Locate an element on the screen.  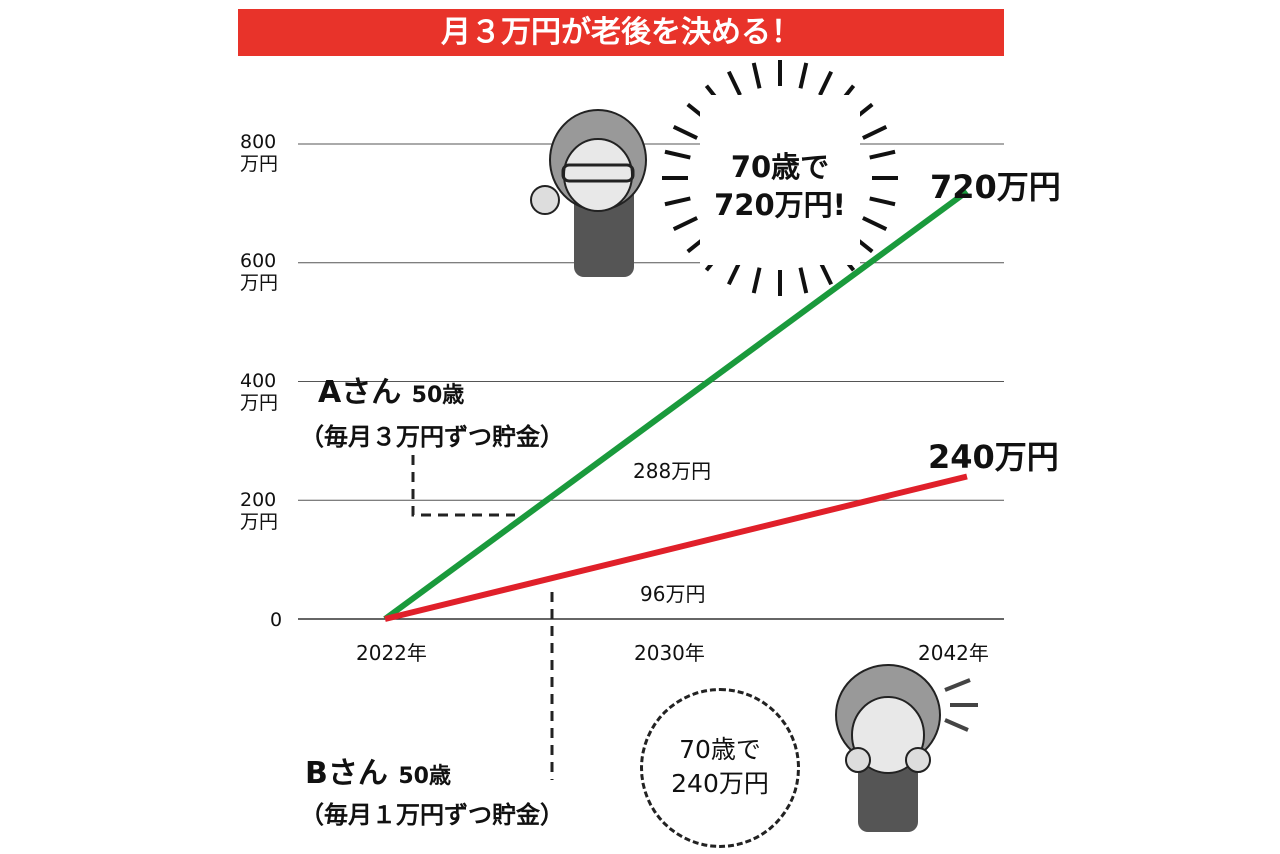
x-tick-2030: 2030年 is located at coordinates (669, 653).